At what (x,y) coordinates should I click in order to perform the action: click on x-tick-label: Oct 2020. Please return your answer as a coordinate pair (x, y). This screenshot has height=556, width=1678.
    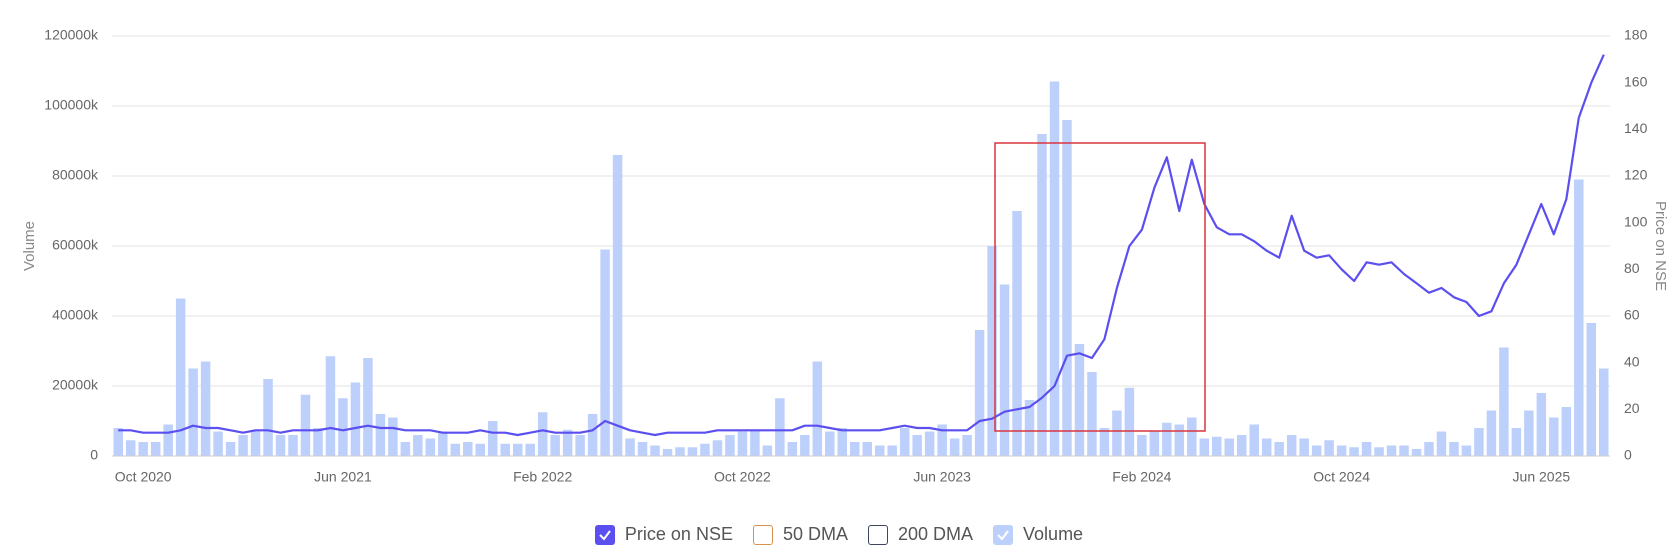
    Looking at the image, I should click on (143, 477).